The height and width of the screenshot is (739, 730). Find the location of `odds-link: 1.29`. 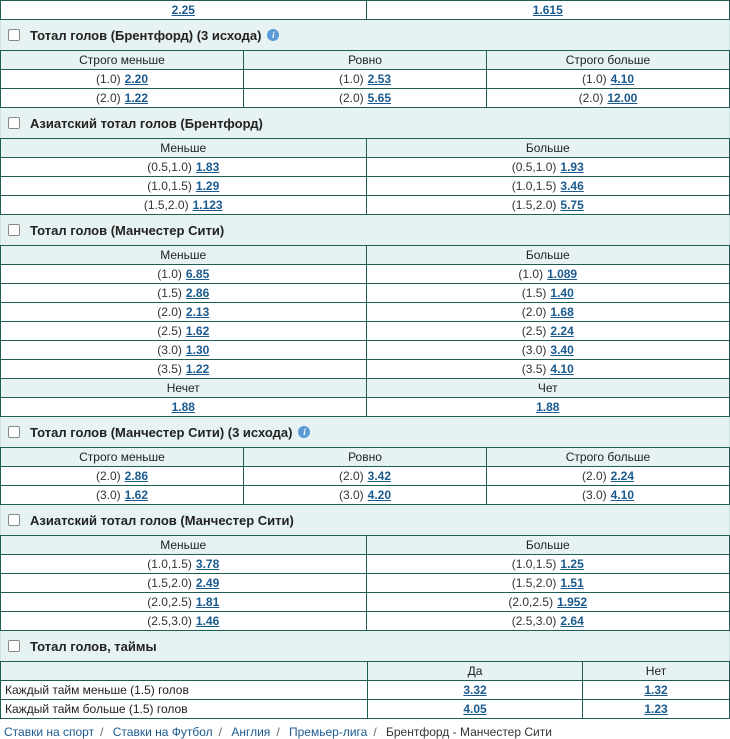

odds-link: 1.29 is located at coordinates (207, 186).